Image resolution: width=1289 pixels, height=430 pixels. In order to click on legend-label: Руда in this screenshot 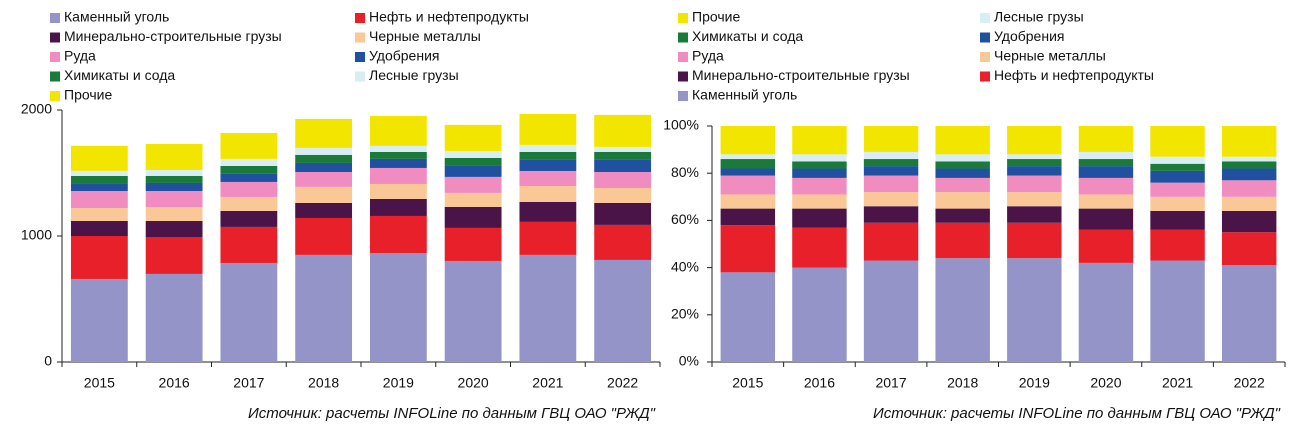, I will do `click(80, 56)`.